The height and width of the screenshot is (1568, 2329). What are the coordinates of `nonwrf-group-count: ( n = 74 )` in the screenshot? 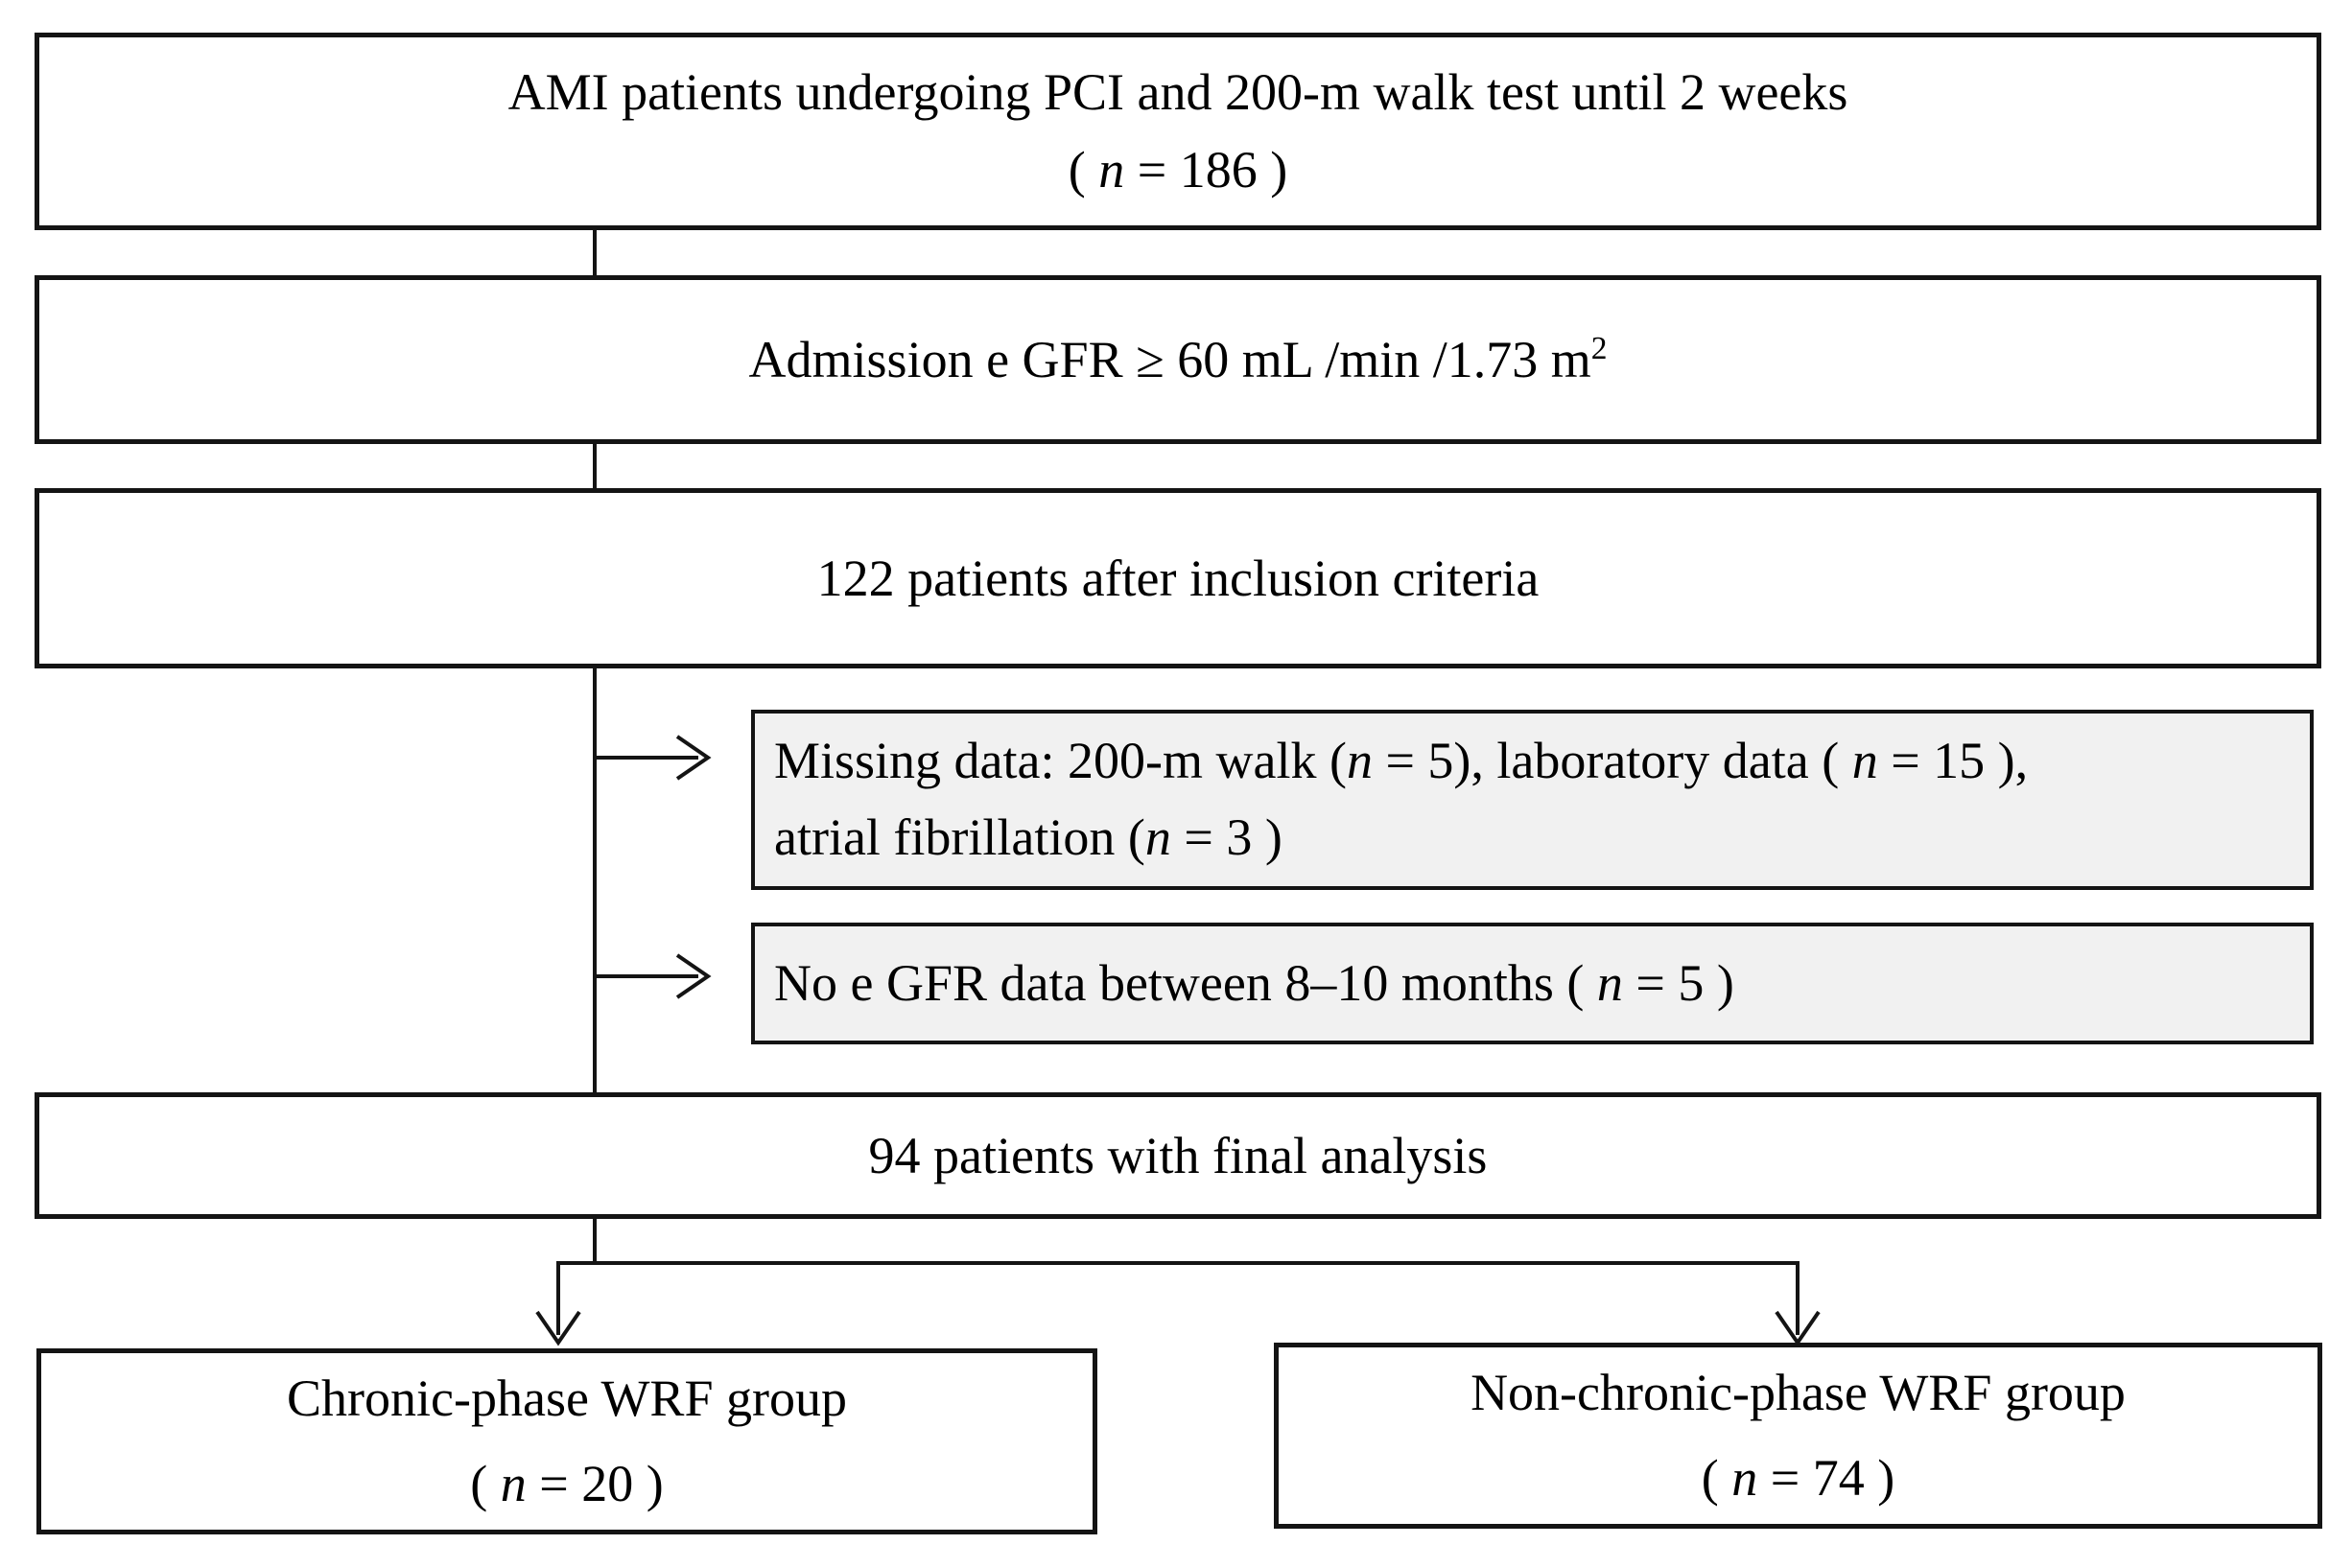 It's located at (1798, 1478).